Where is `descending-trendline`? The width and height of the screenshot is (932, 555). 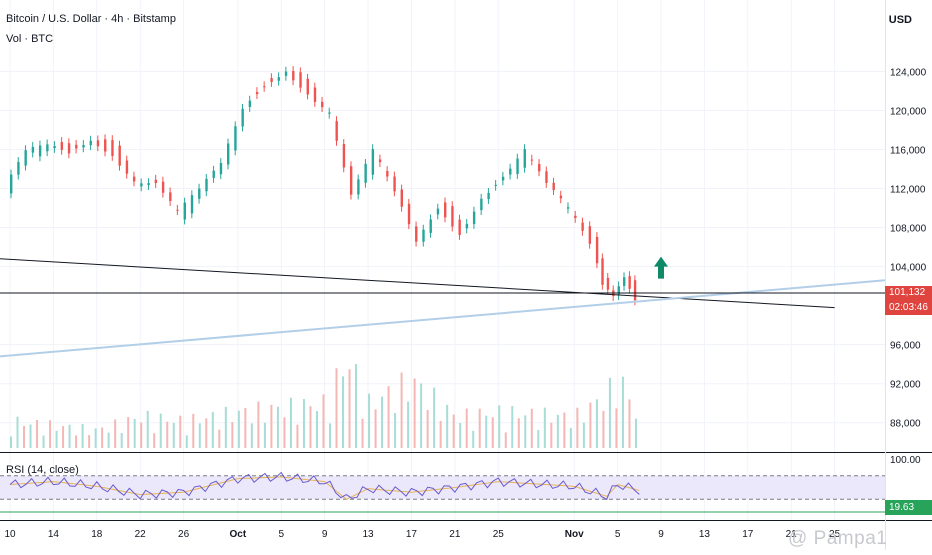
descending-trendline is located at coordinates (417, 283).